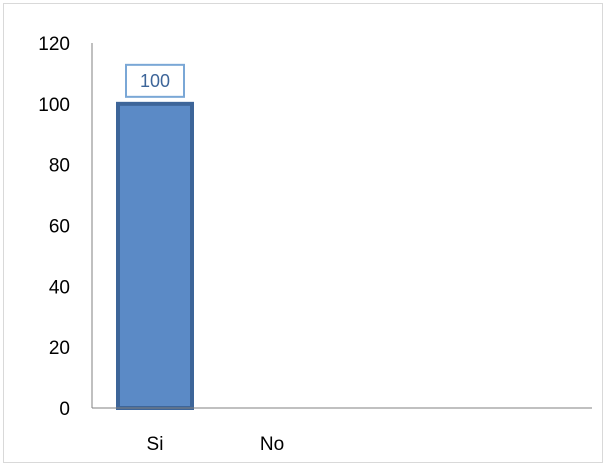 Image resolution: width=608 pixels, height=467 pixels. Describe the element at coordinates (54, 44) in the screenshot. I see `y-tick-label: 120` at that location.